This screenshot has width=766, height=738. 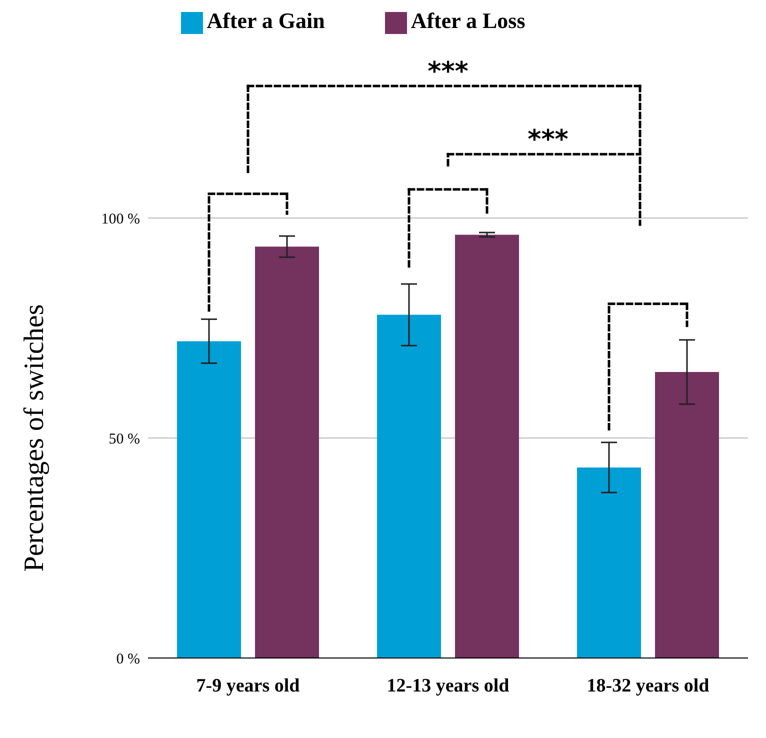 I want to click on x-tick-label: 7-9 years old, so click(x=248, y=685).